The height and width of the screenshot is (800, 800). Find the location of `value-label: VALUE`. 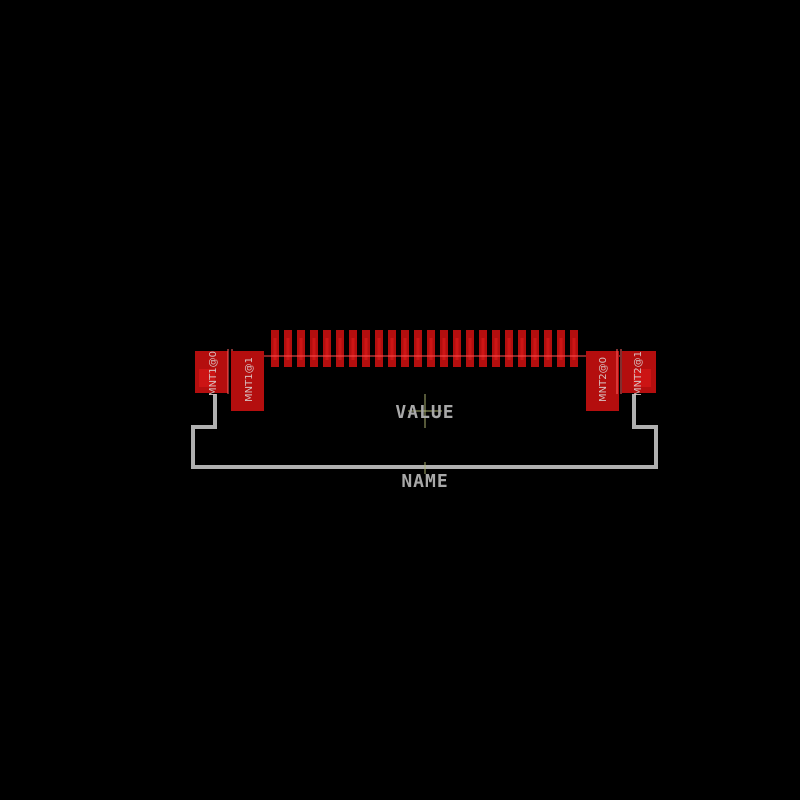

value-label: VALUE is located at coordinates (424, 412).